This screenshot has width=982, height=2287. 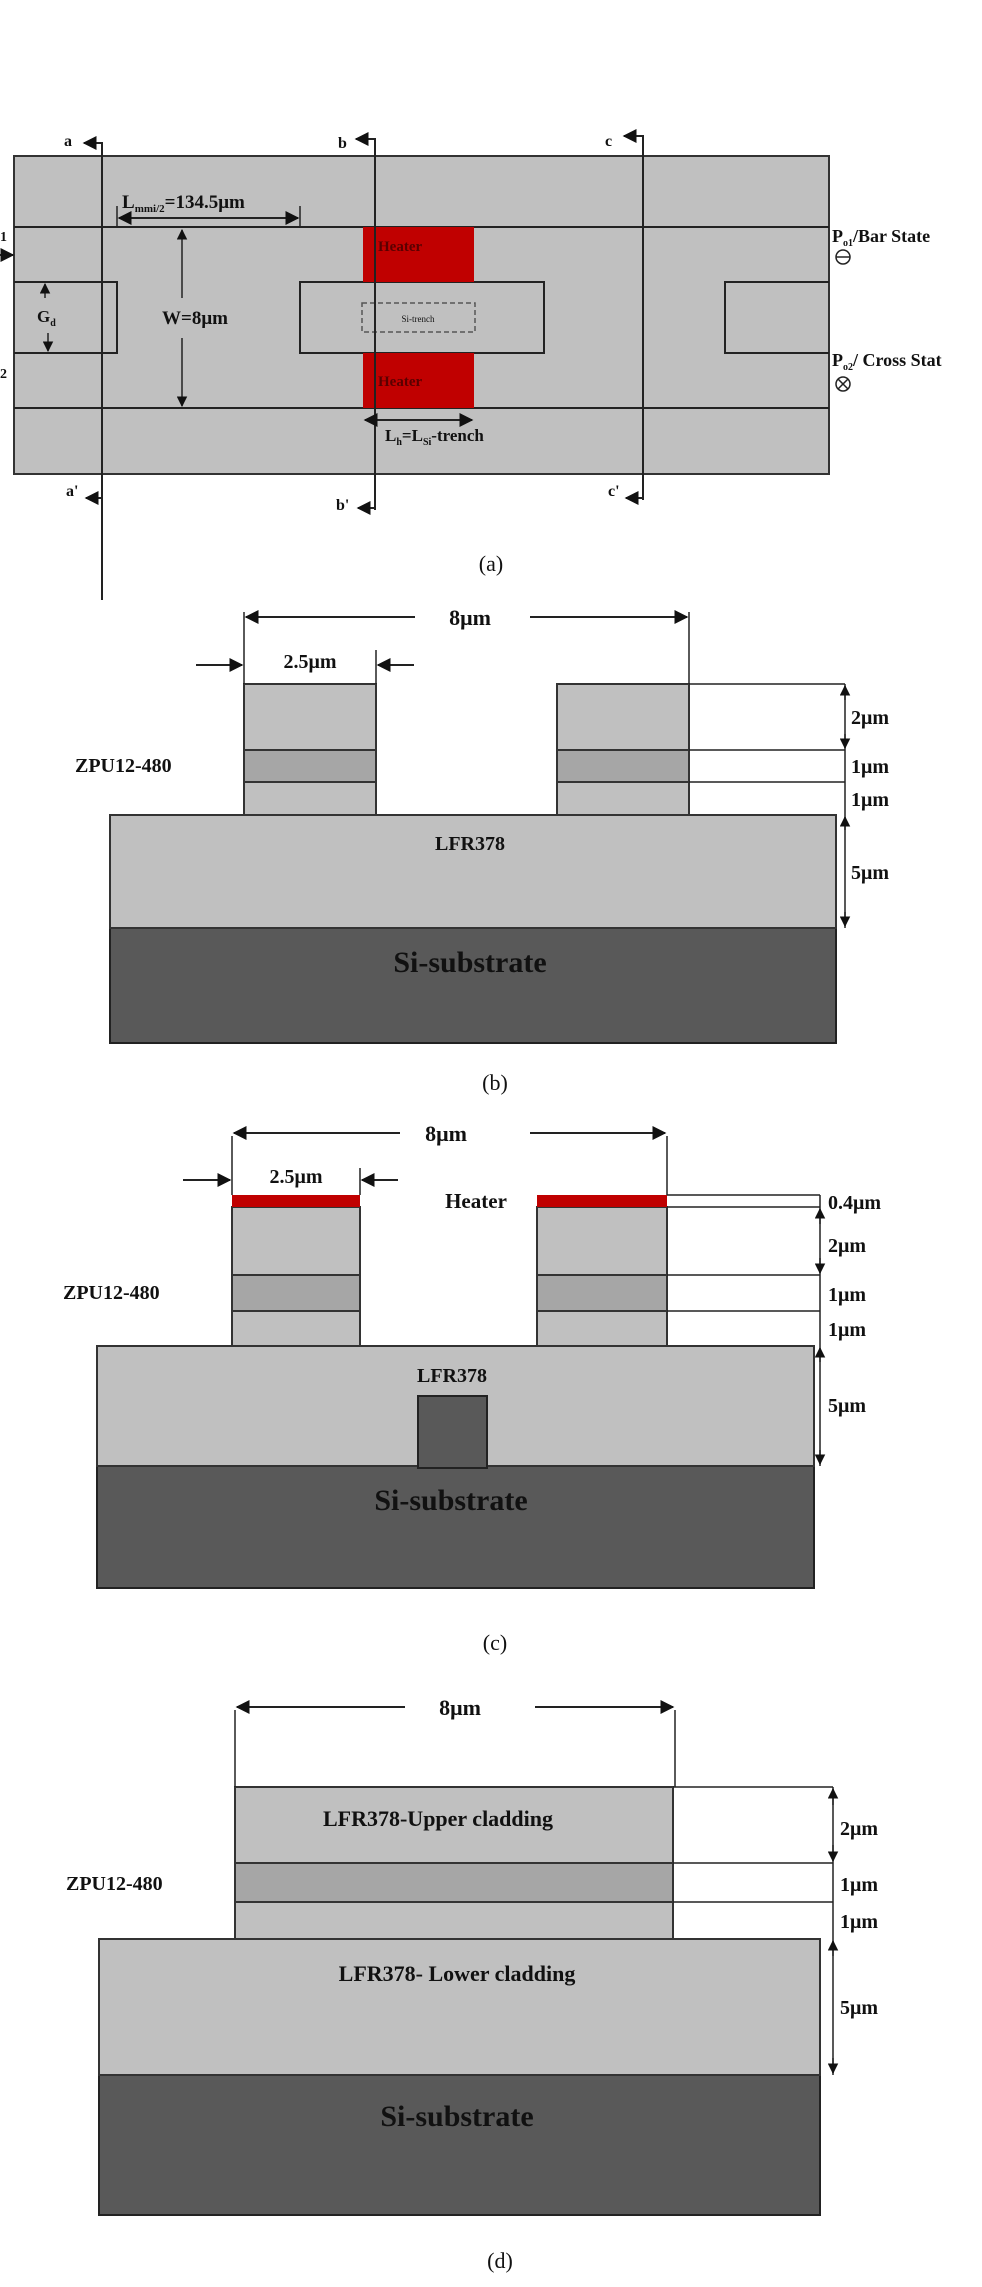 I want to click on section-line-a, so click(x=92, y=368).